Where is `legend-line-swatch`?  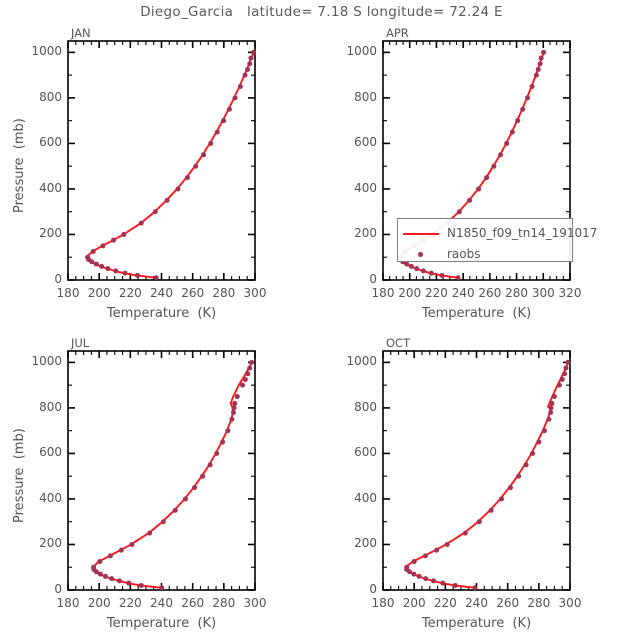
legend-line-swatch is located at coordinates (421, 234).